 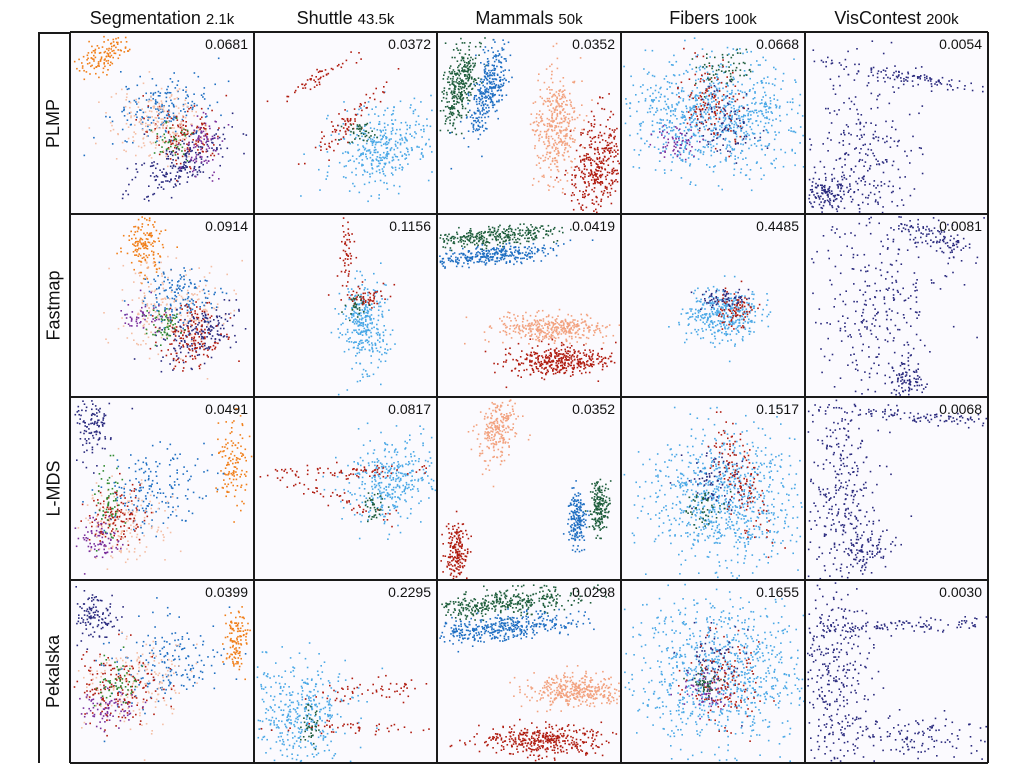 What do you see at coordinates (160, 118) in the screenshot?
I see `point-cloud` at bounding box center [160, 118].